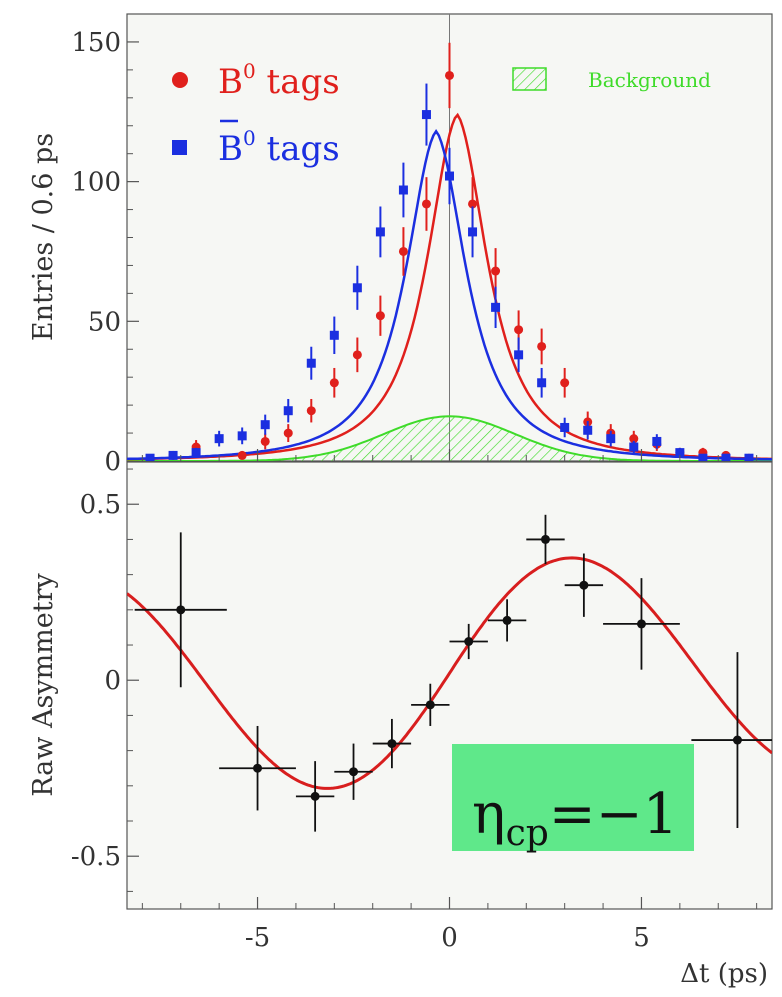 The image size is (782, 997). I want to click on x-tick-label: -5, so click(257, 938).